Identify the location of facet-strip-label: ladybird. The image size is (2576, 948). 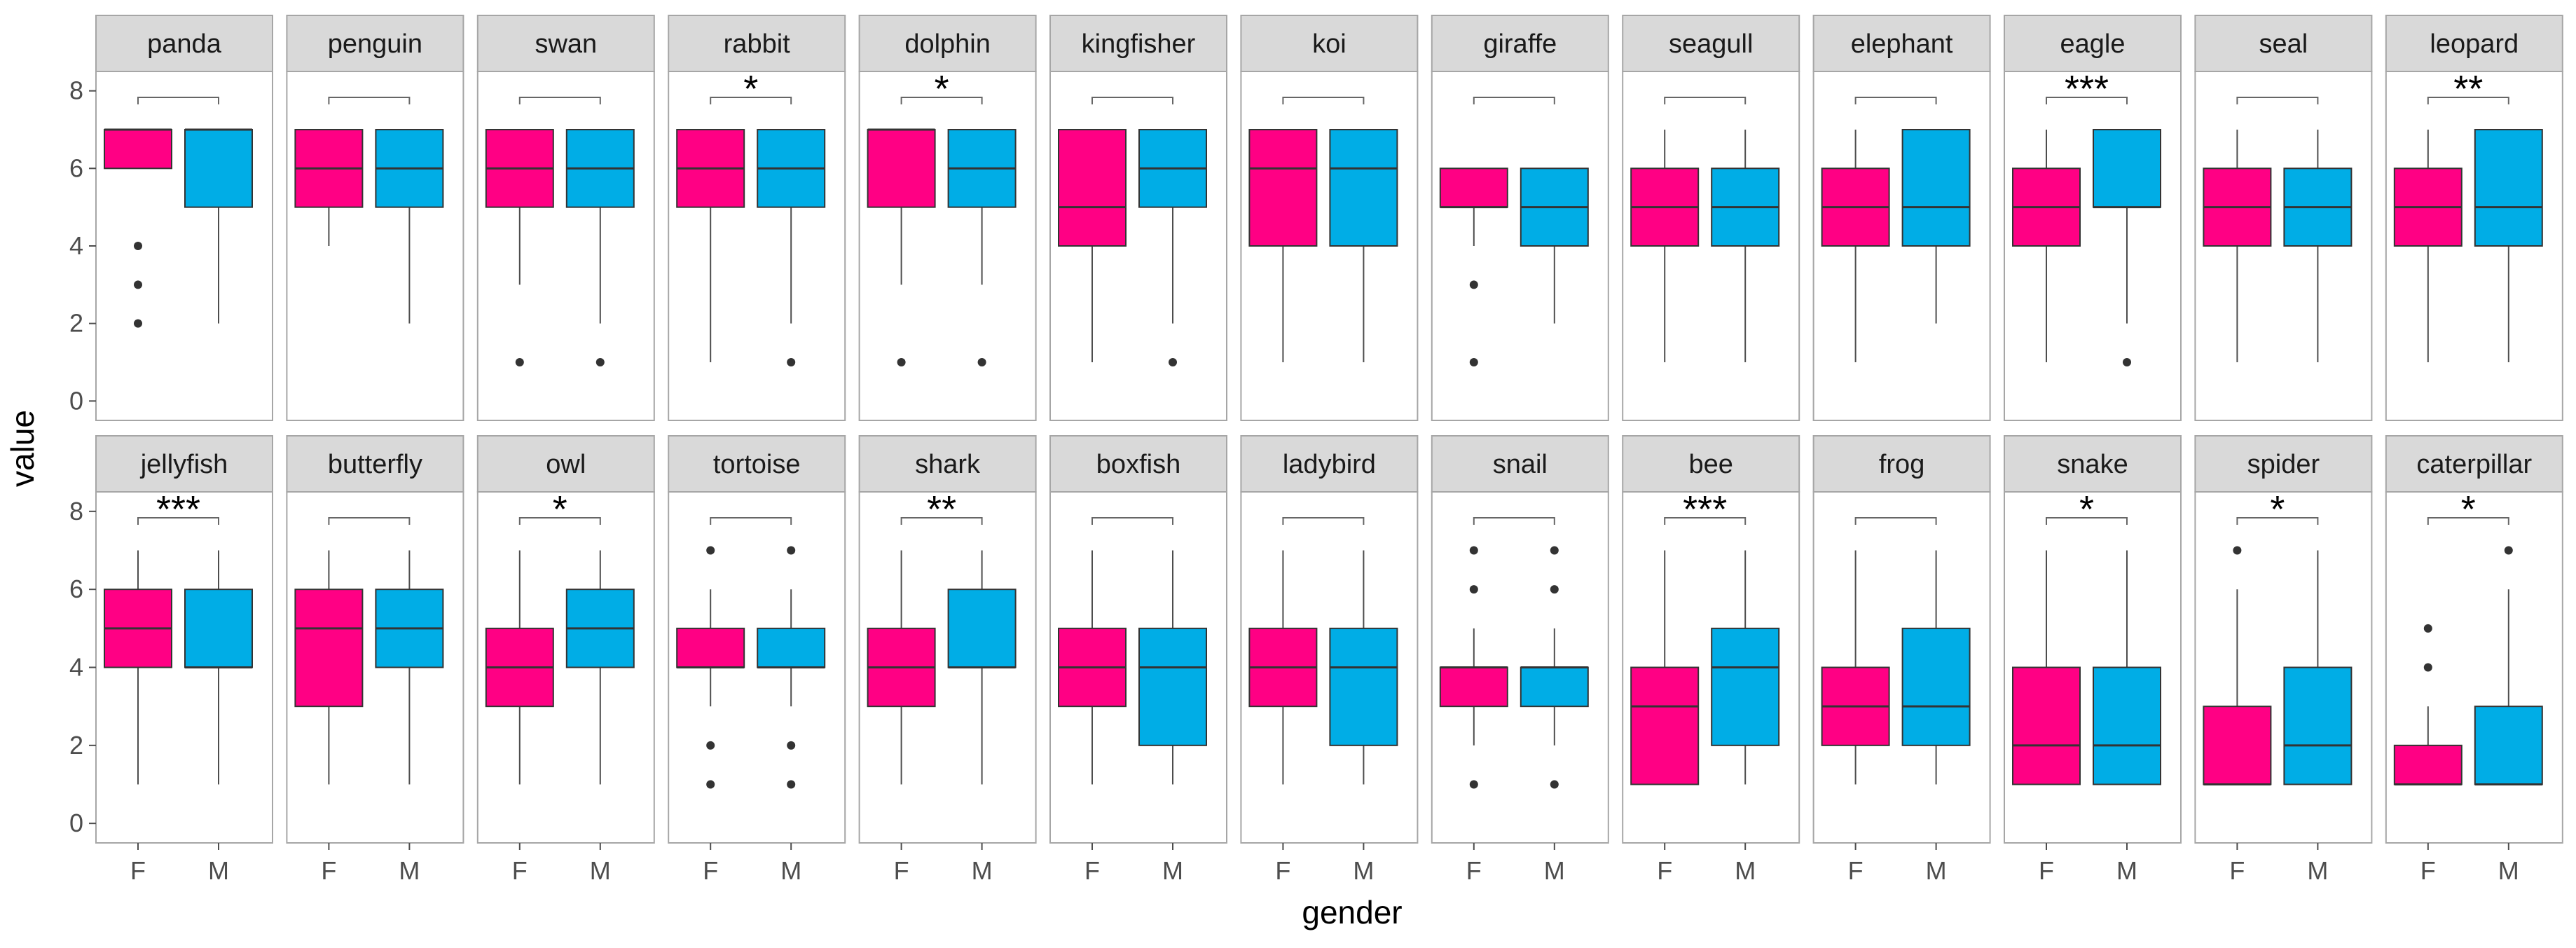
(1329, 464).